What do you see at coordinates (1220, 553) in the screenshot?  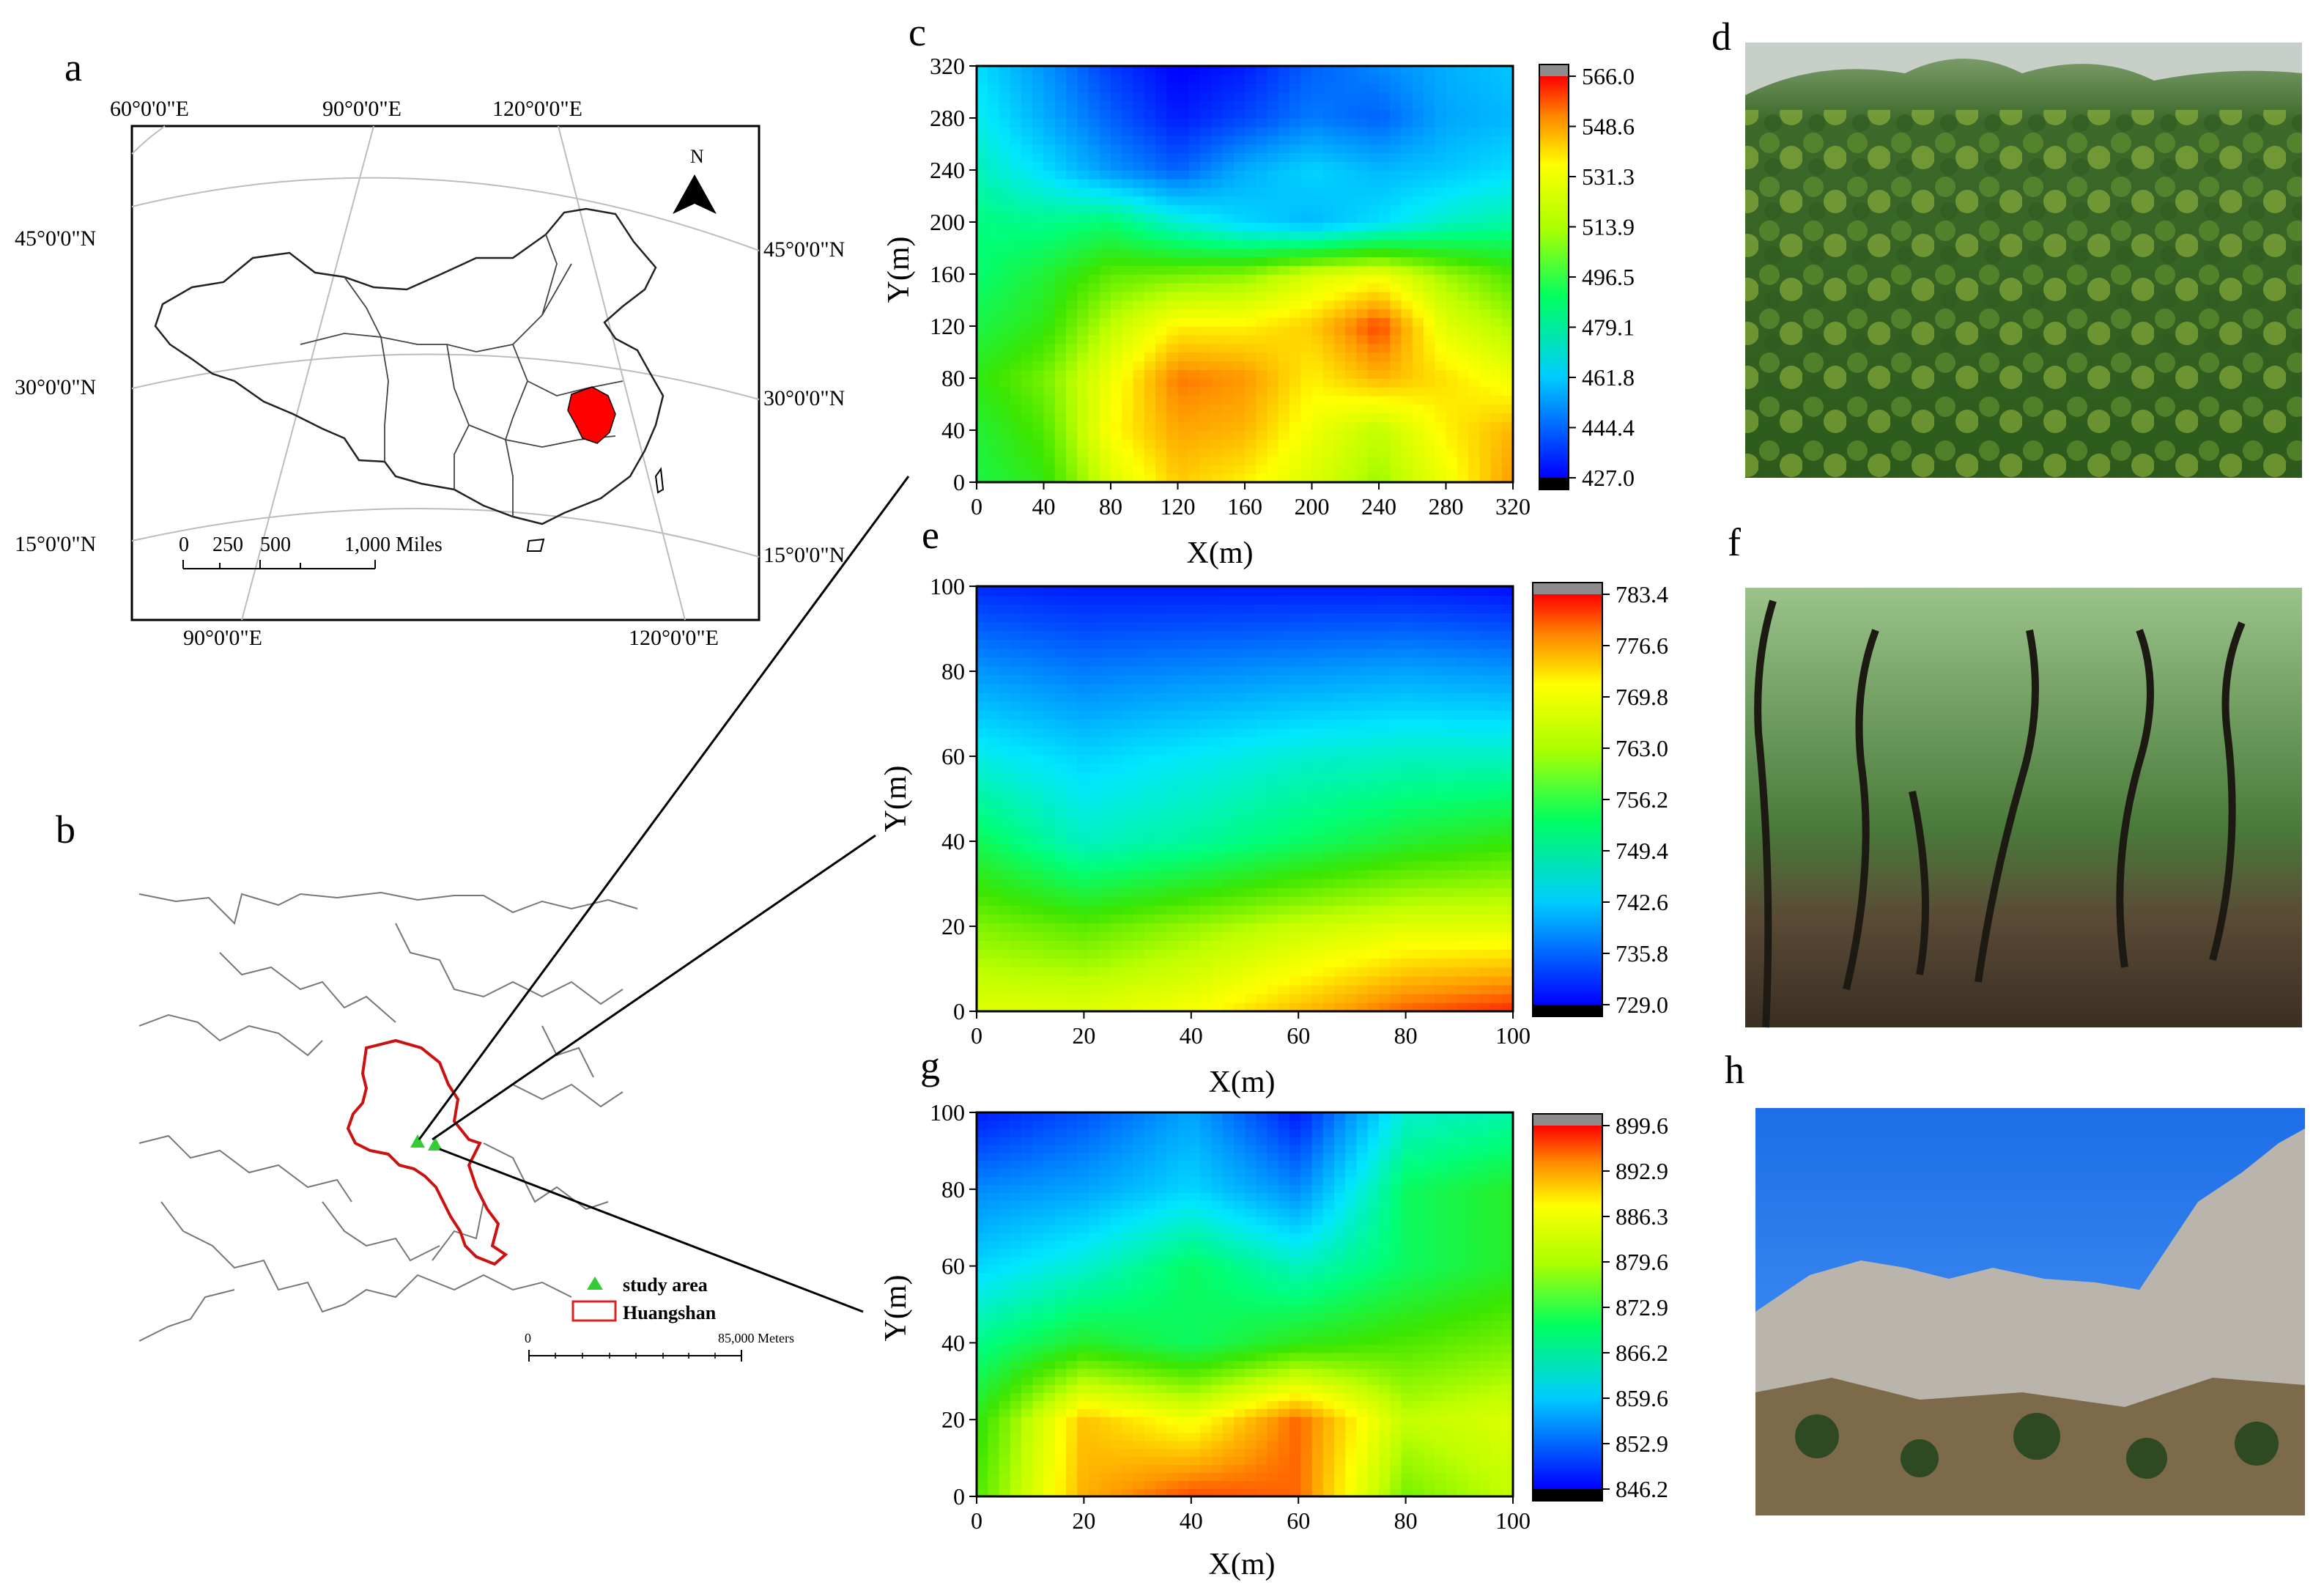 I see `chart-c-xlabel: X(m)` at bounding box center [1220, 553].